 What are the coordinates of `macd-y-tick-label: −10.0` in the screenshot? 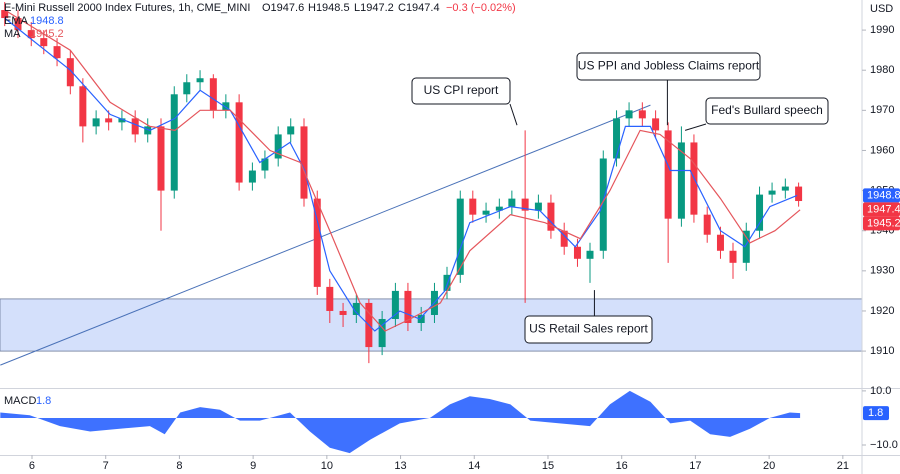 It's located at (884, 445).